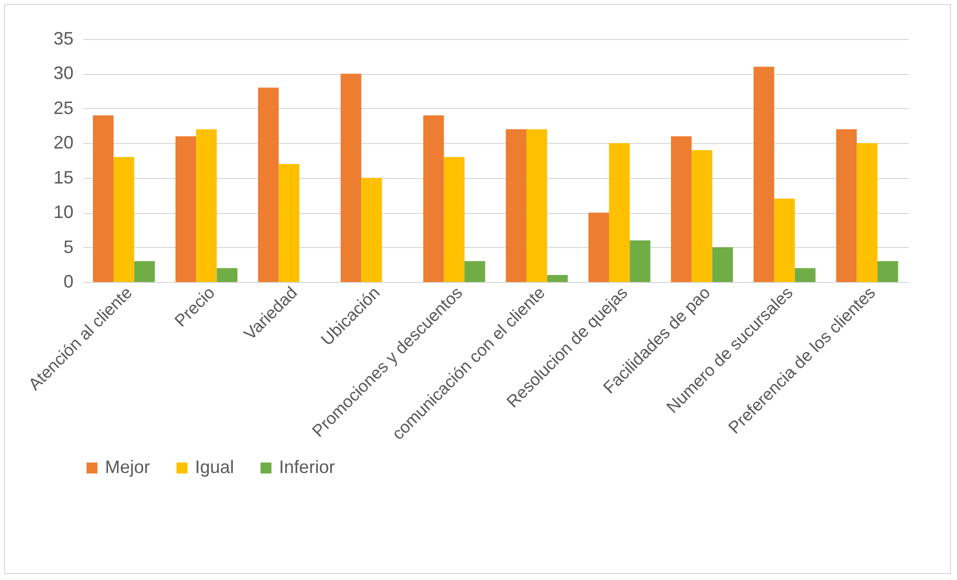 This screenshot has height=580, width=957. What do you see at coordinates (63, 38) in the screenshot?
I see `y-tick-label: 35` at bounding box center [63, 38].